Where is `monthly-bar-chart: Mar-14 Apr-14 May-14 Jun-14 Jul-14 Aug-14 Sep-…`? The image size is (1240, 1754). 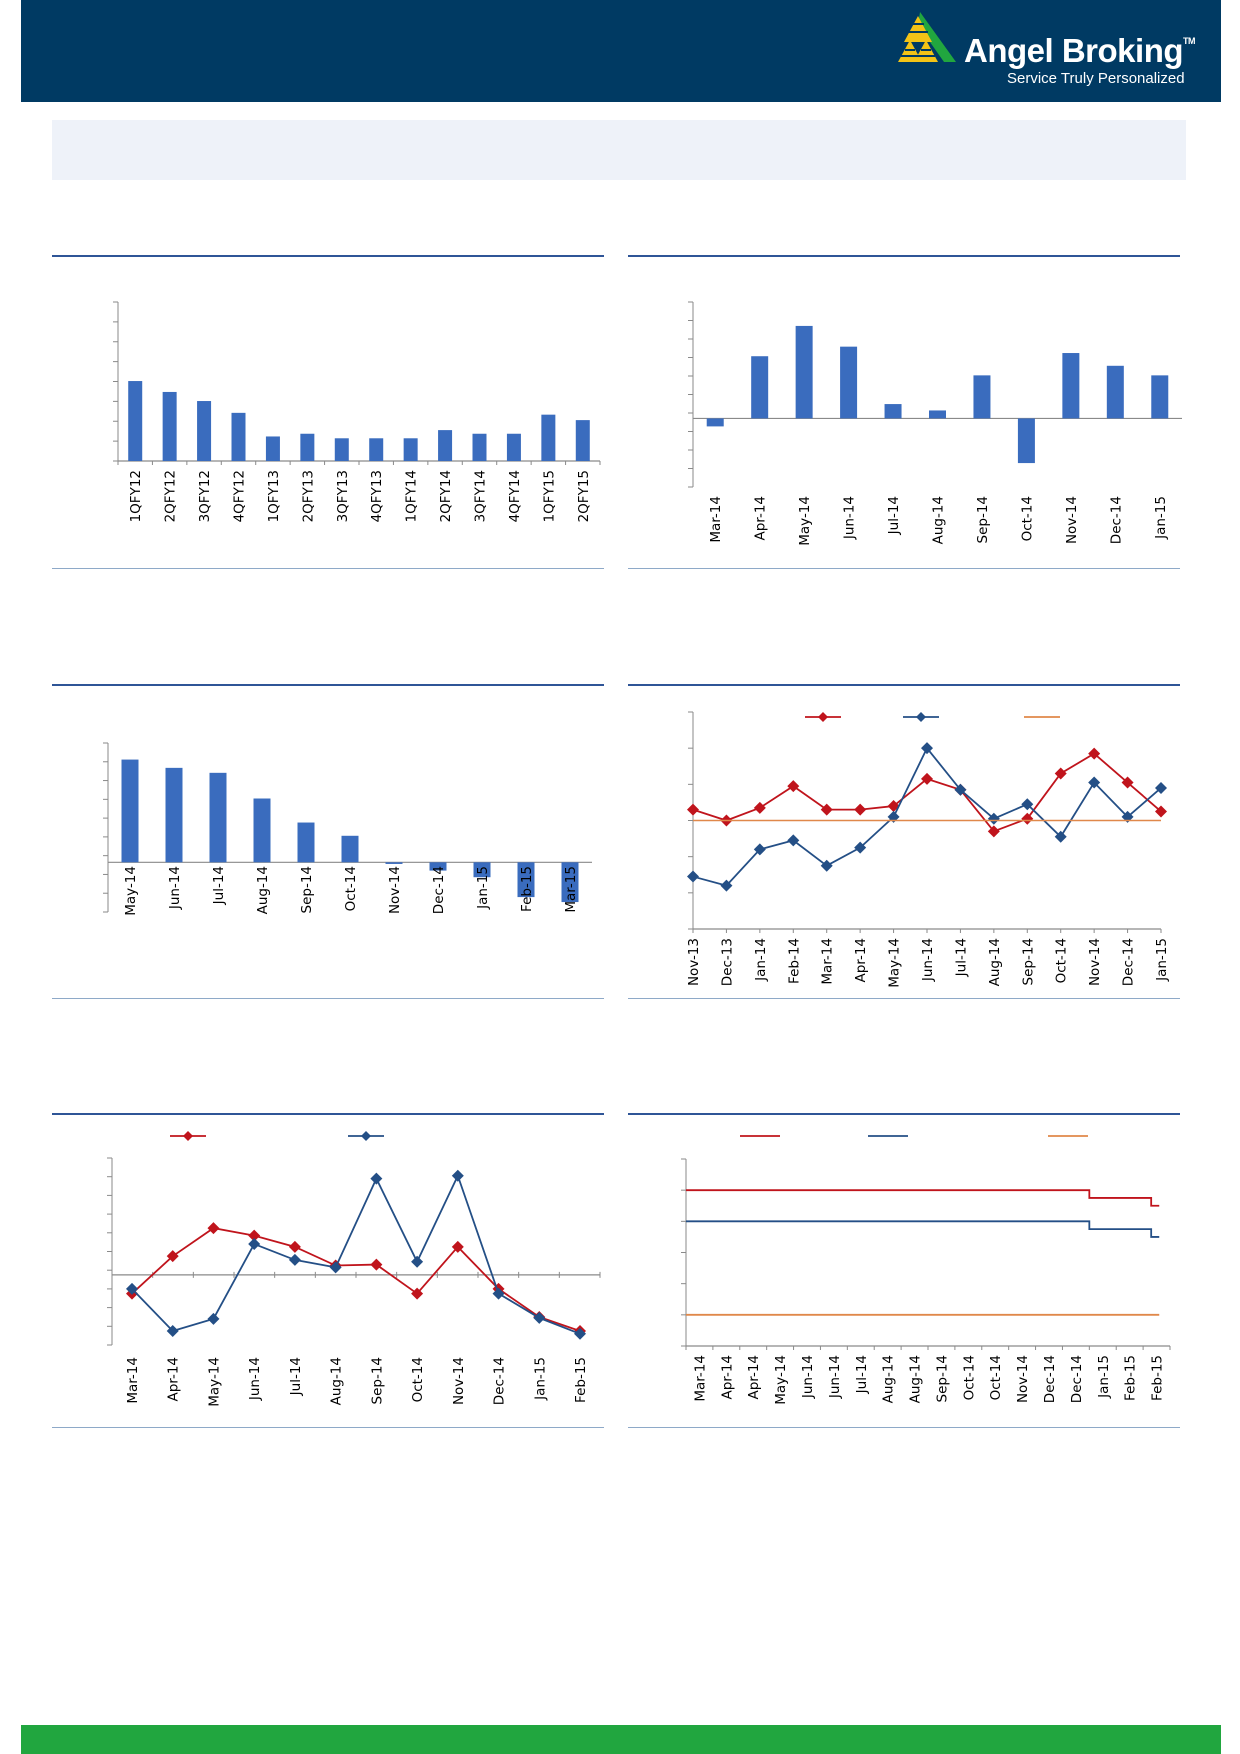
monthly-bar-chart: Mar-14 Apr-14 May-14 Jun-14 Jul-14 Aug-14 Sep-… is located at coordinates (935, 423).